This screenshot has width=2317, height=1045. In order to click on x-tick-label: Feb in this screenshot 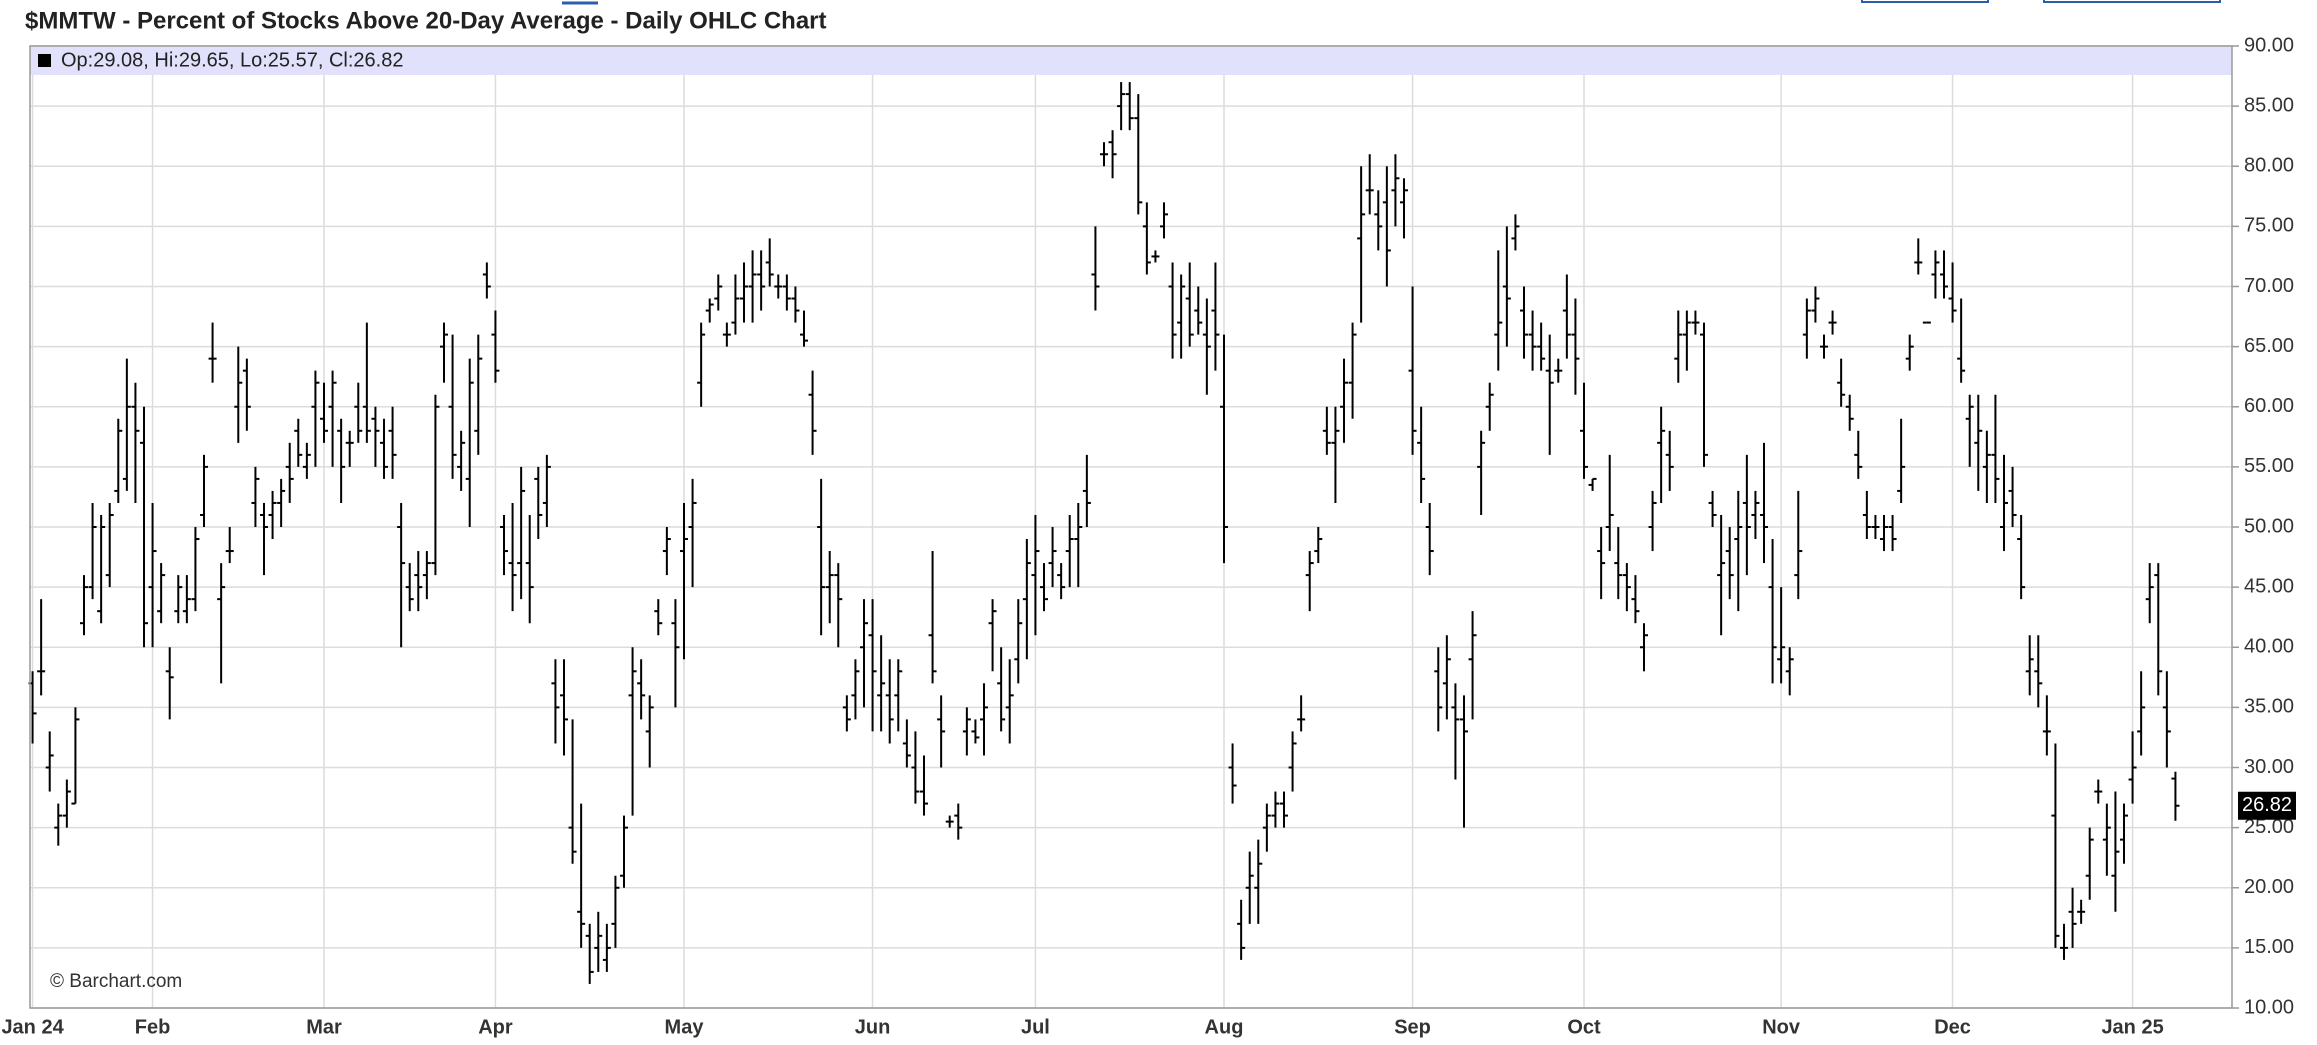, I will do `click(153, 1027)`.